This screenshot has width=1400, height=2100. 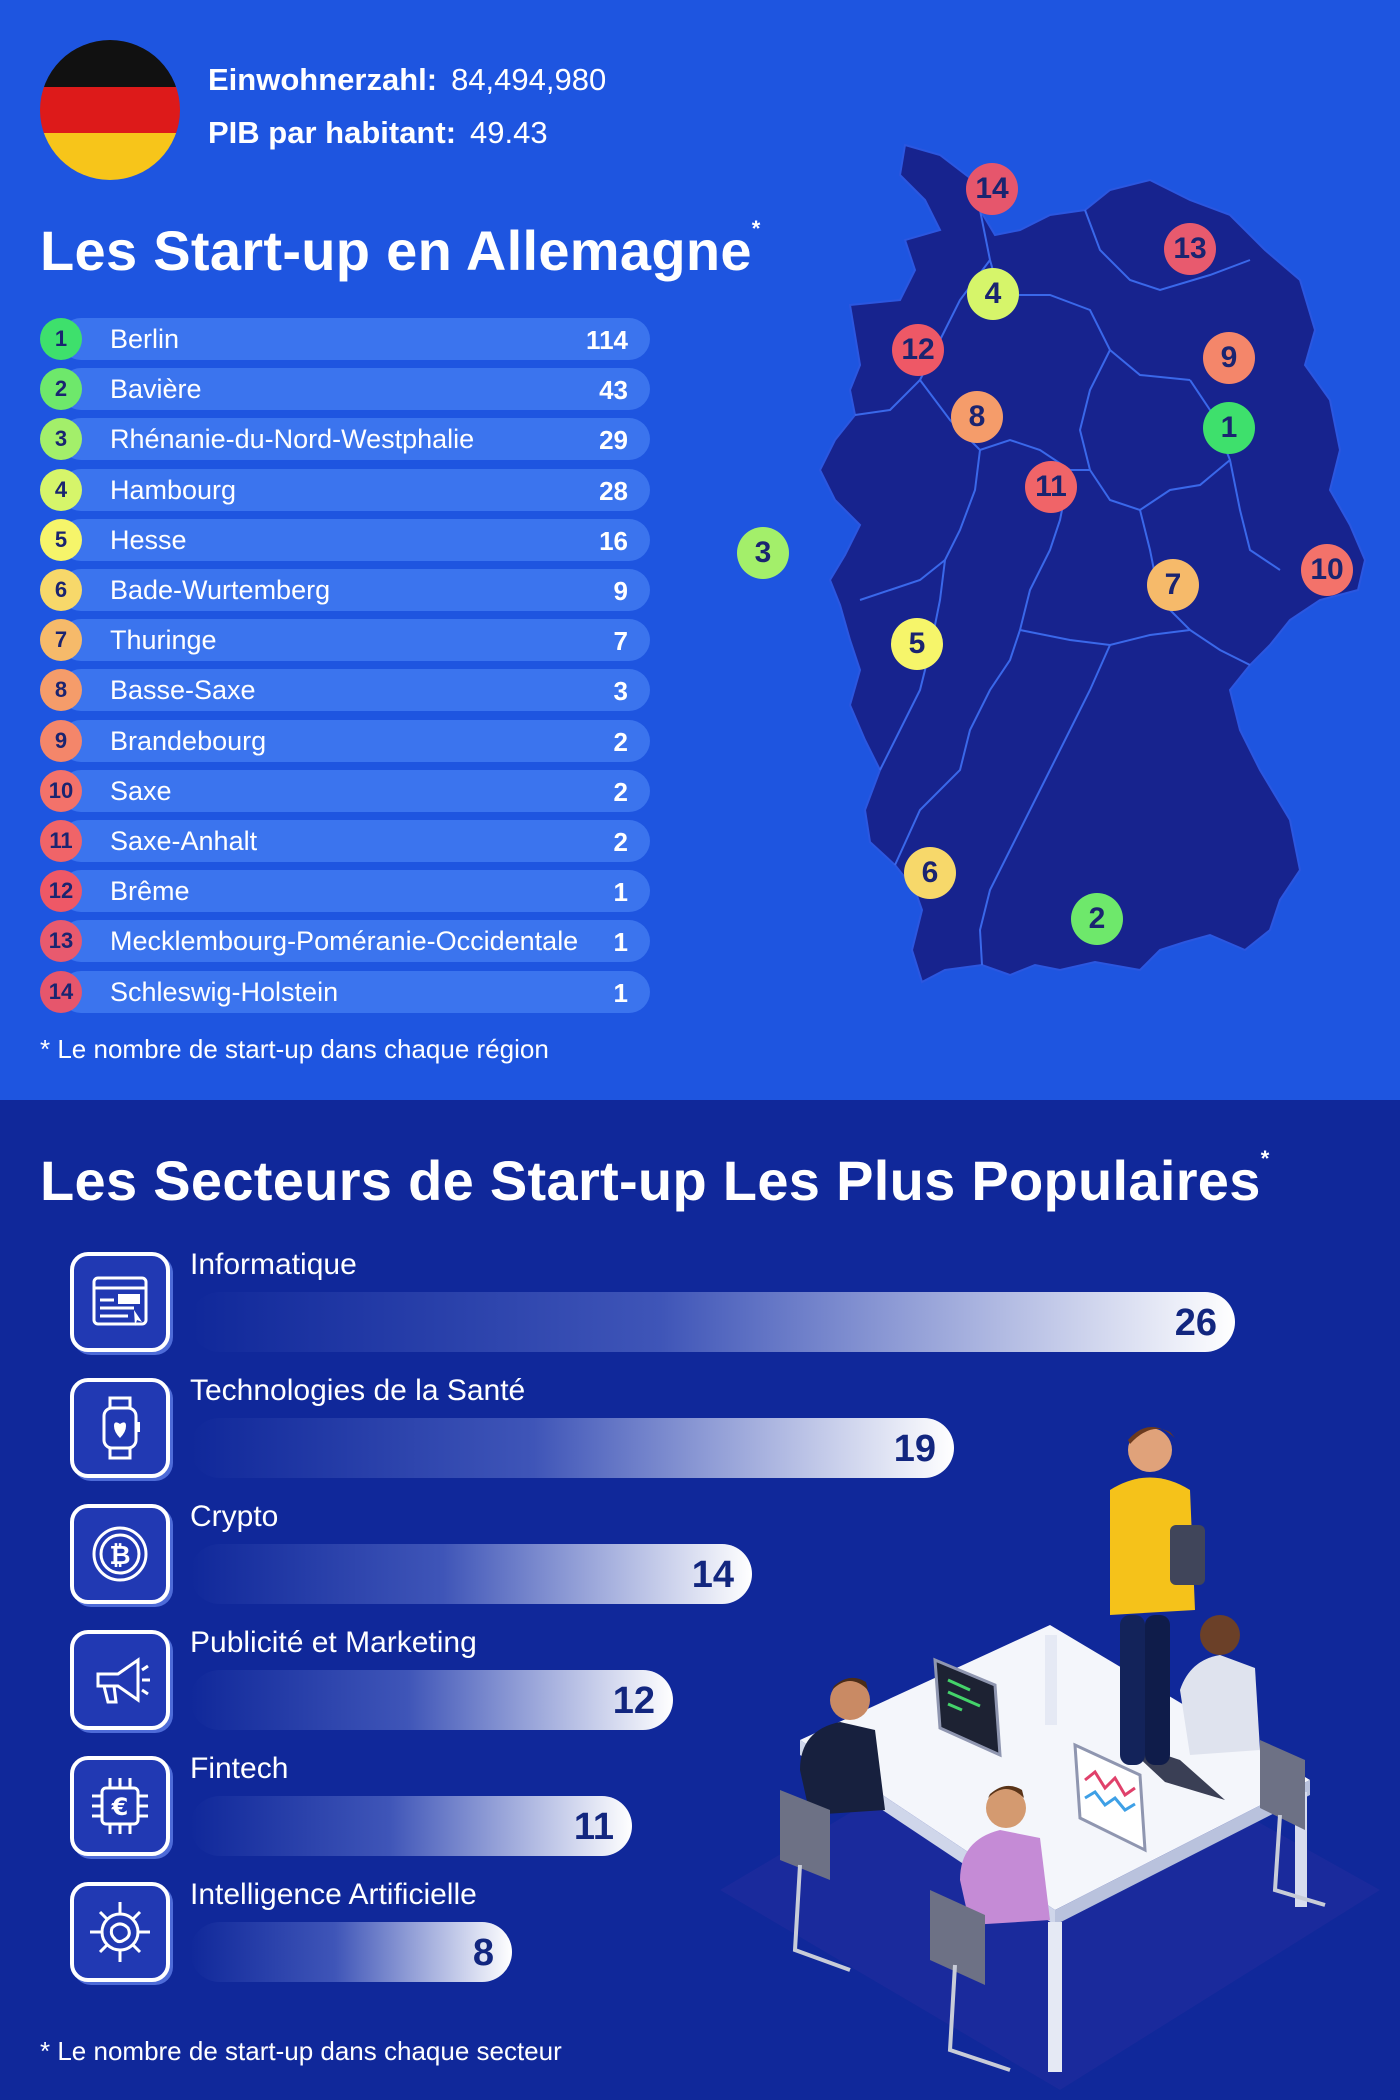 What do you see at coordinates (670, 1932) in the screenshot?
I see `sector-row: Intelligence Artificielle 8` at bounding box center [670, 1932].